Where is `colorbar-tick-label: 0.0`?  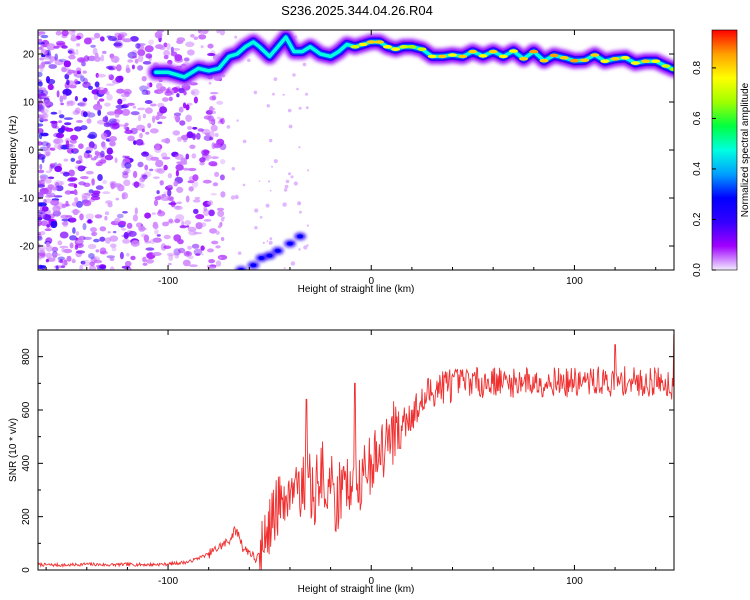 colorbar-tick-label: 0.0 is located at coordinates (697, 270).